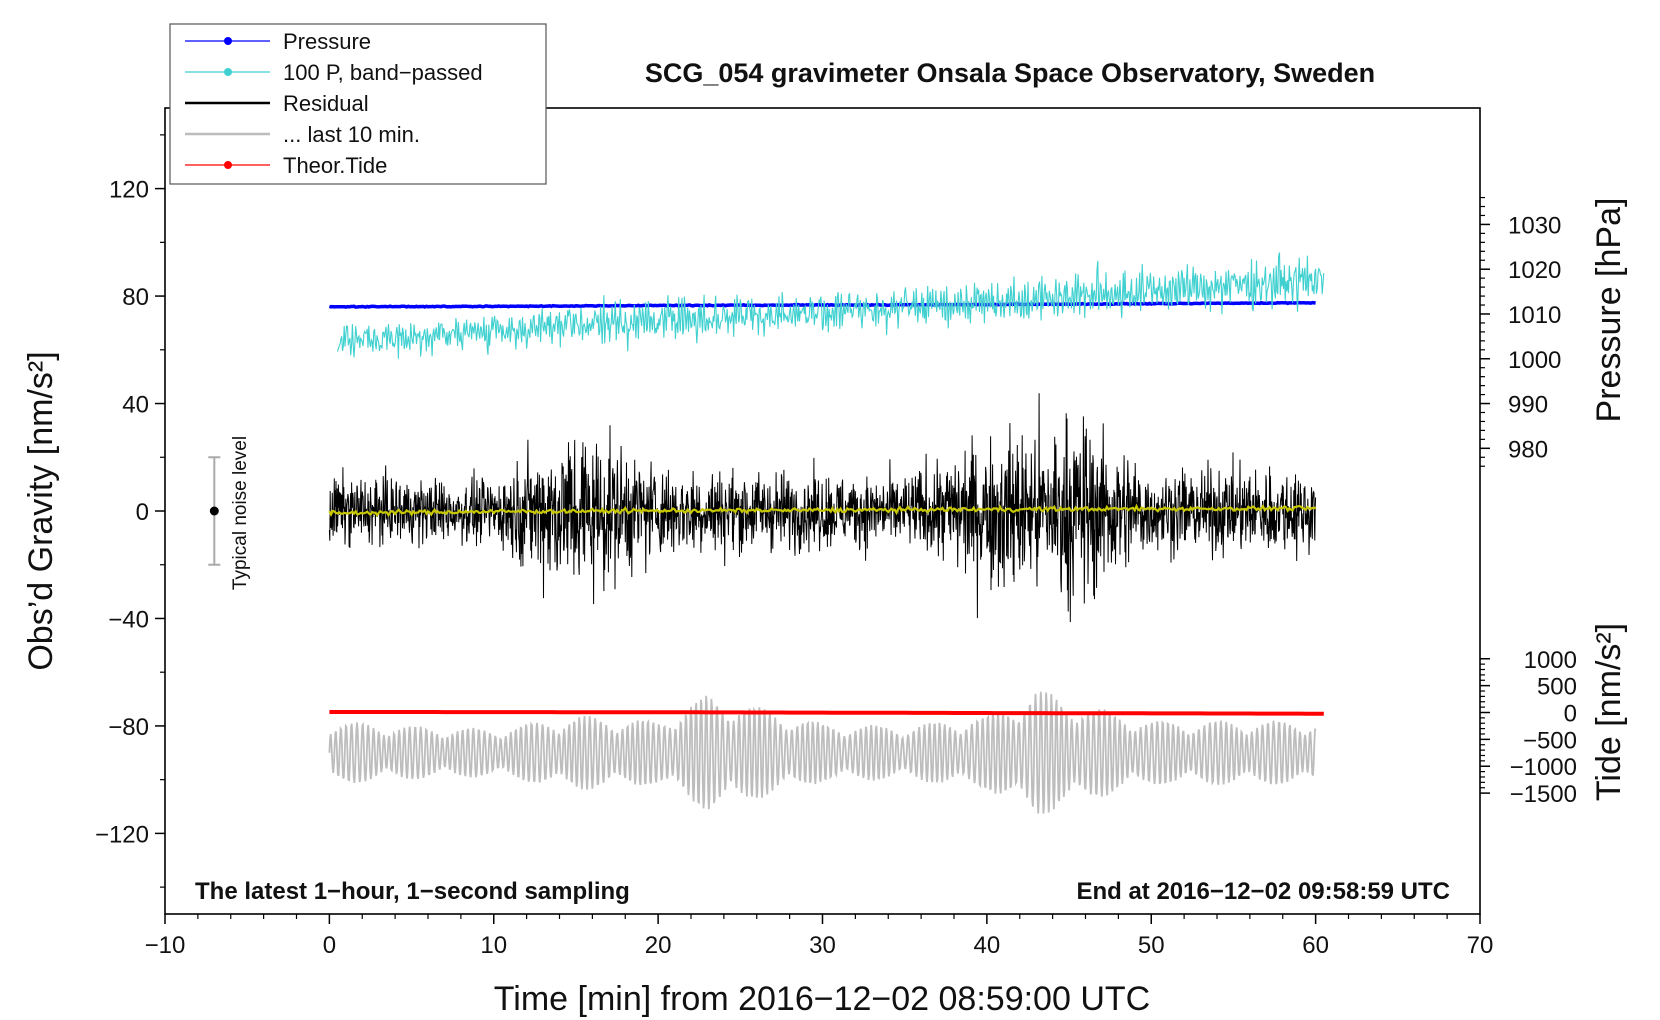  Describe the element at coordinates (135, 405) in the screenshot. I see `y-left-tick-label: 40` at that location.